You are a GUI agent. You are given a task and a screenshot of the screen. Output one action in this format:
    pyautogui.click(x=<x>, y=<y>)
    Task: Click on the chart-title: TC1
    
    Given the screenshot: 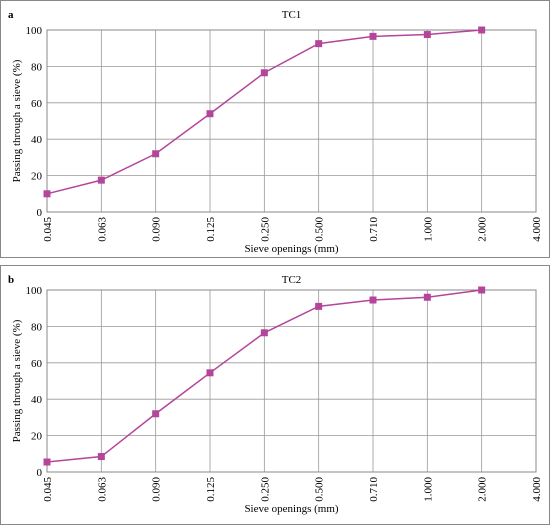 What is the action you would take?
    pyautogui.click(x=292, y=15)
    